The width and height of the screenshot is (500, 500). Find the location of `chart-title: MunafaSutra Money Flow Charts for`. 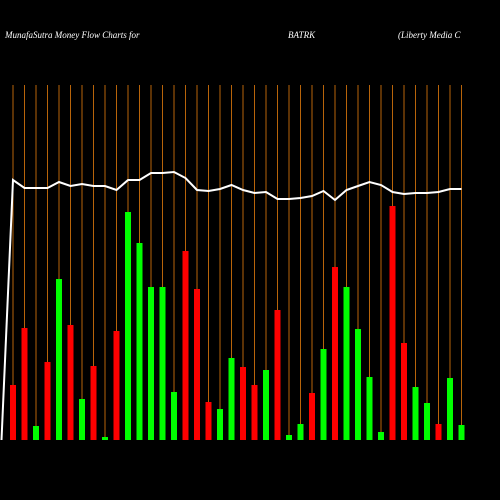

chart-title: MunafaSutra Money Flow Charts for is located at coordinates (72, 35).